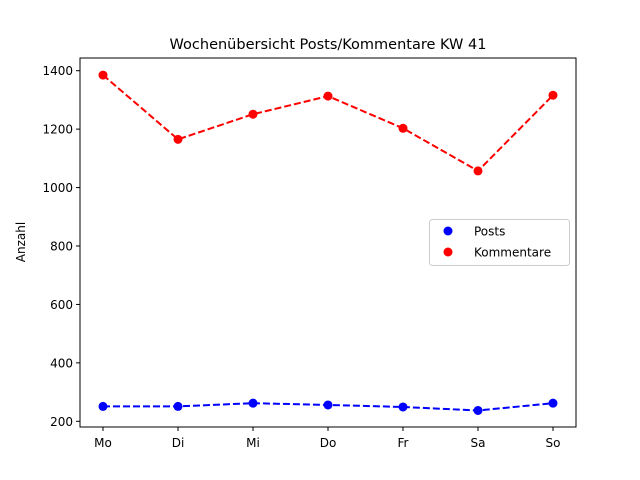 This screenshot has height=480, width=640. I want to click on y-axis: 200 400 600 800 1000 1200 1400, so click(61, 246).